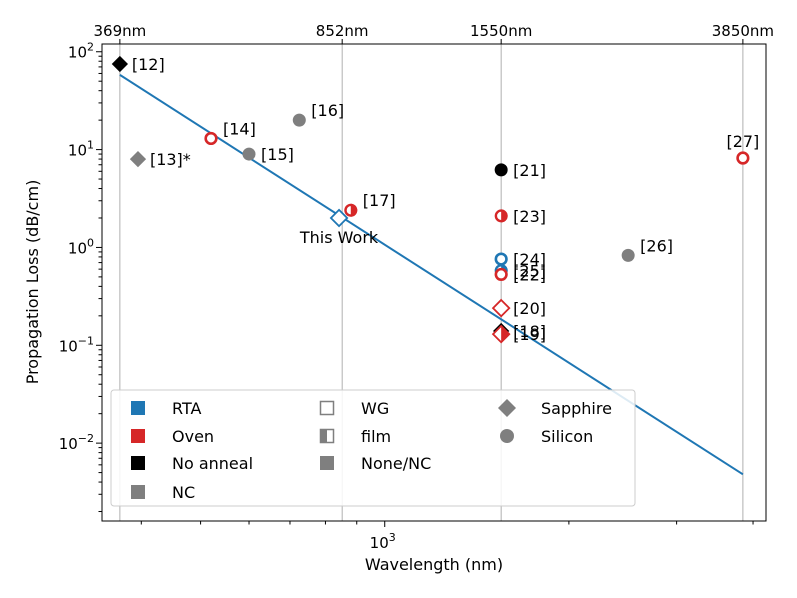 Image resolution: width=797 pixels, height=598 pixels. Describe the element at coordinates (375, 408) in the screenshot. I see `legend-label: WG` at that location.